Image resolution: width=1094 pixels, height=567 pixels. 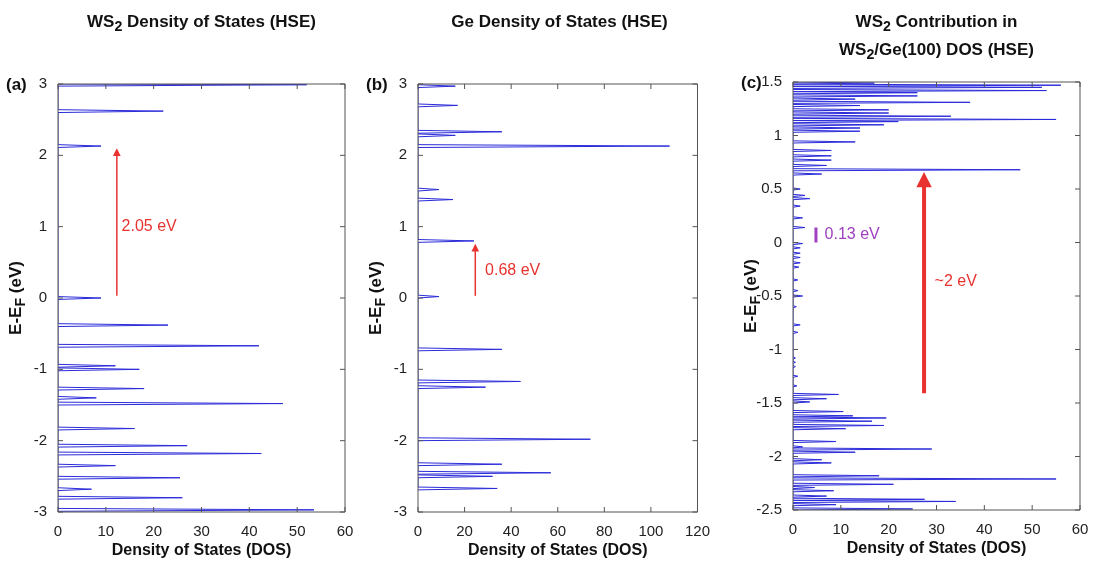 I want to click on x-tick-label: 120, so click(x=697, y=531).